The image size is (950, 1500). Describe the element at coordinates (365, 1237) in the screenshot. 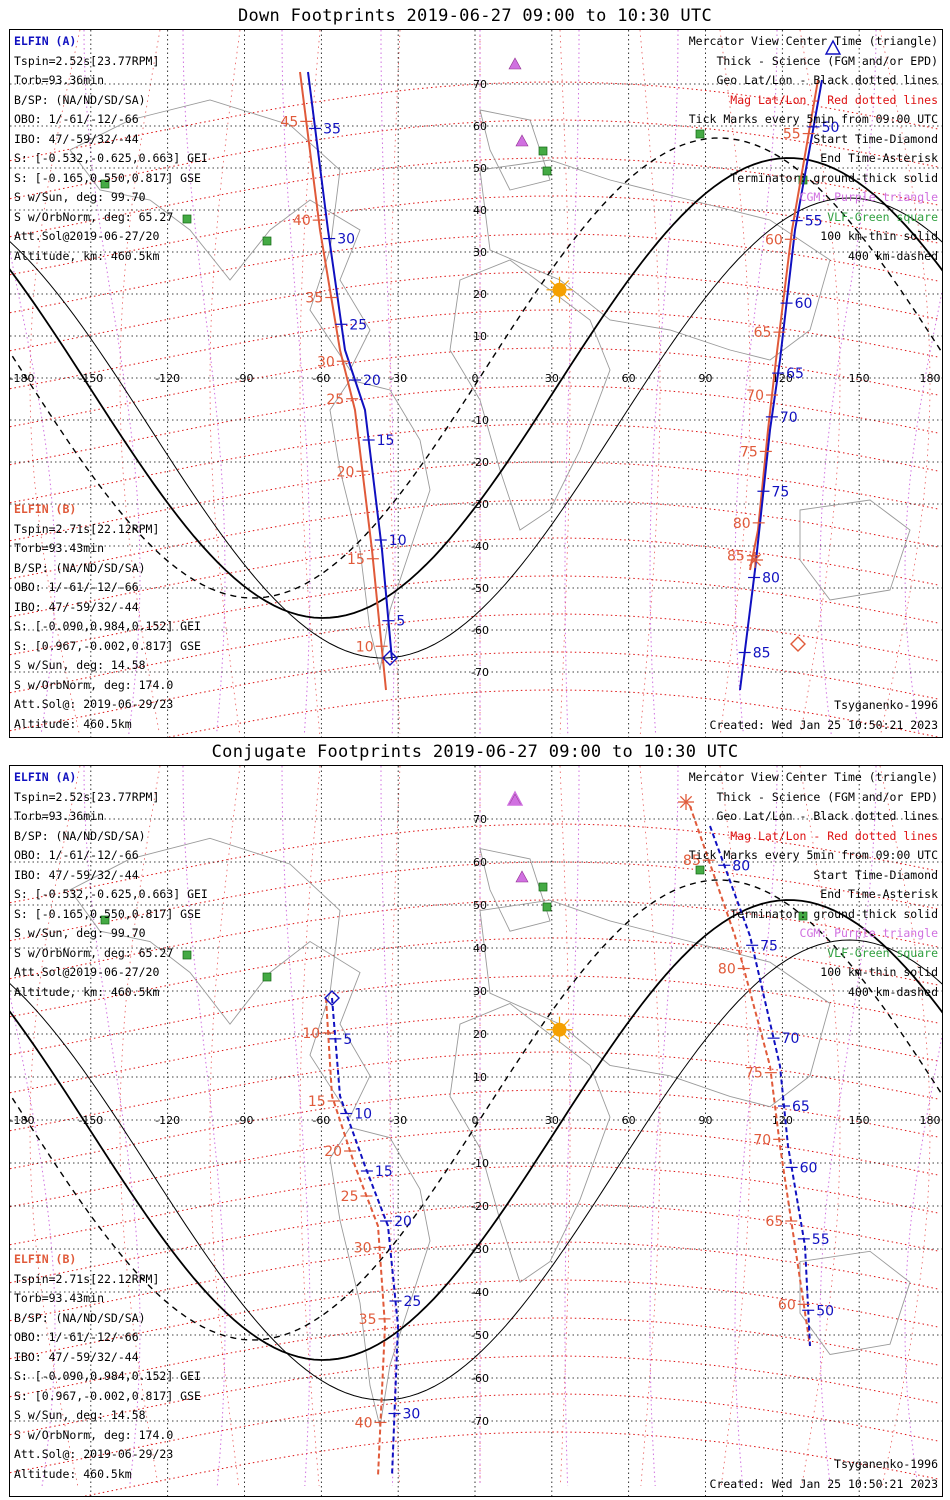

I see `elfin-a-track-west` at that location.